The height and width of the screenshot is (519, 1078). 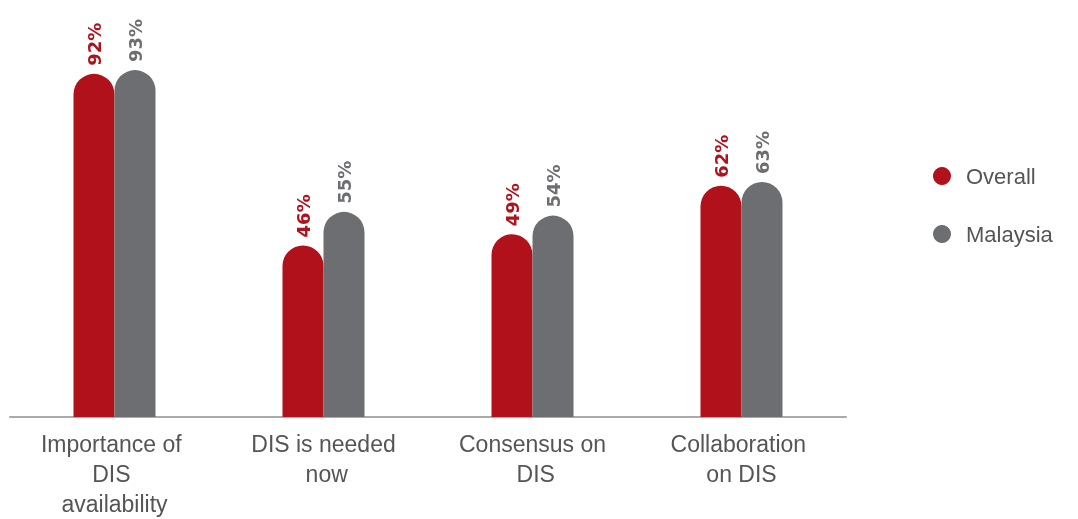 What do you see at coordinates (303, 216) in the screenshot?
I see `data-label: 46%` at bounding box center [303, 216].